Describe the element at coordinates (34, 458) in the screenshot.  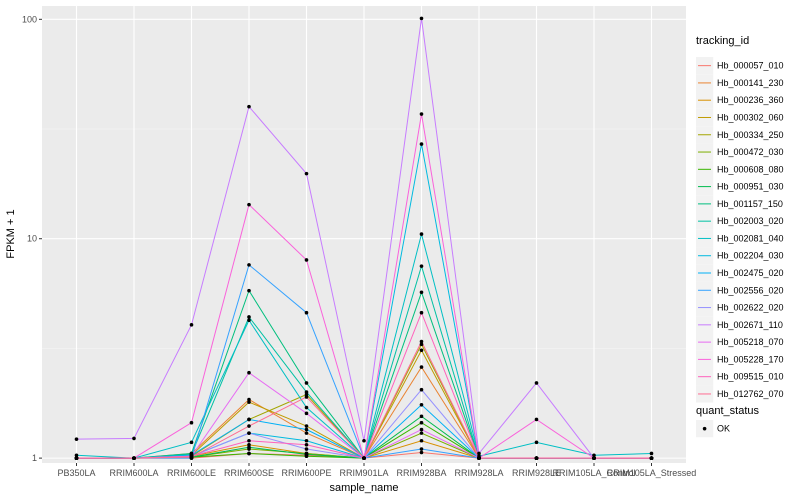
I see `y-tick-label: 1` at that location.